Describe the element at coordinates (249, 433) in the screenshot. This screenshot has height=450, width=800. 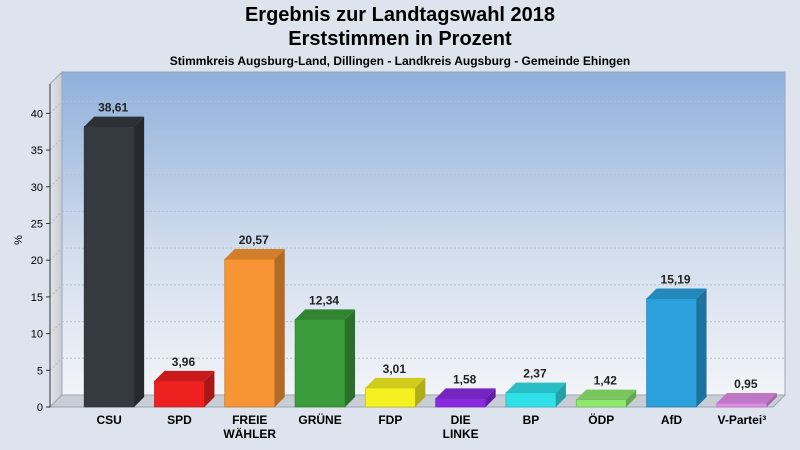
I see `x-tick-label: WÄHLER` at that location.